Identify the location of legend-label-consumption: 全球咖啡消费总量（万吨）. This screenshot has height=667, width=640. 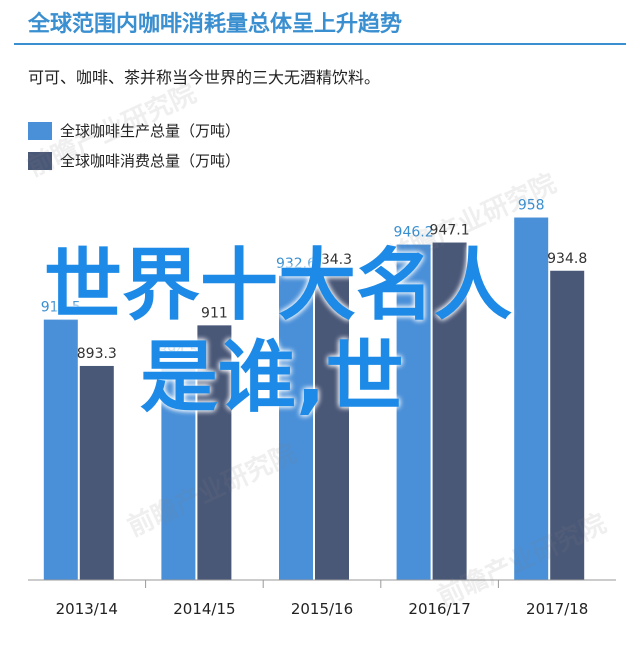
(150, 161).